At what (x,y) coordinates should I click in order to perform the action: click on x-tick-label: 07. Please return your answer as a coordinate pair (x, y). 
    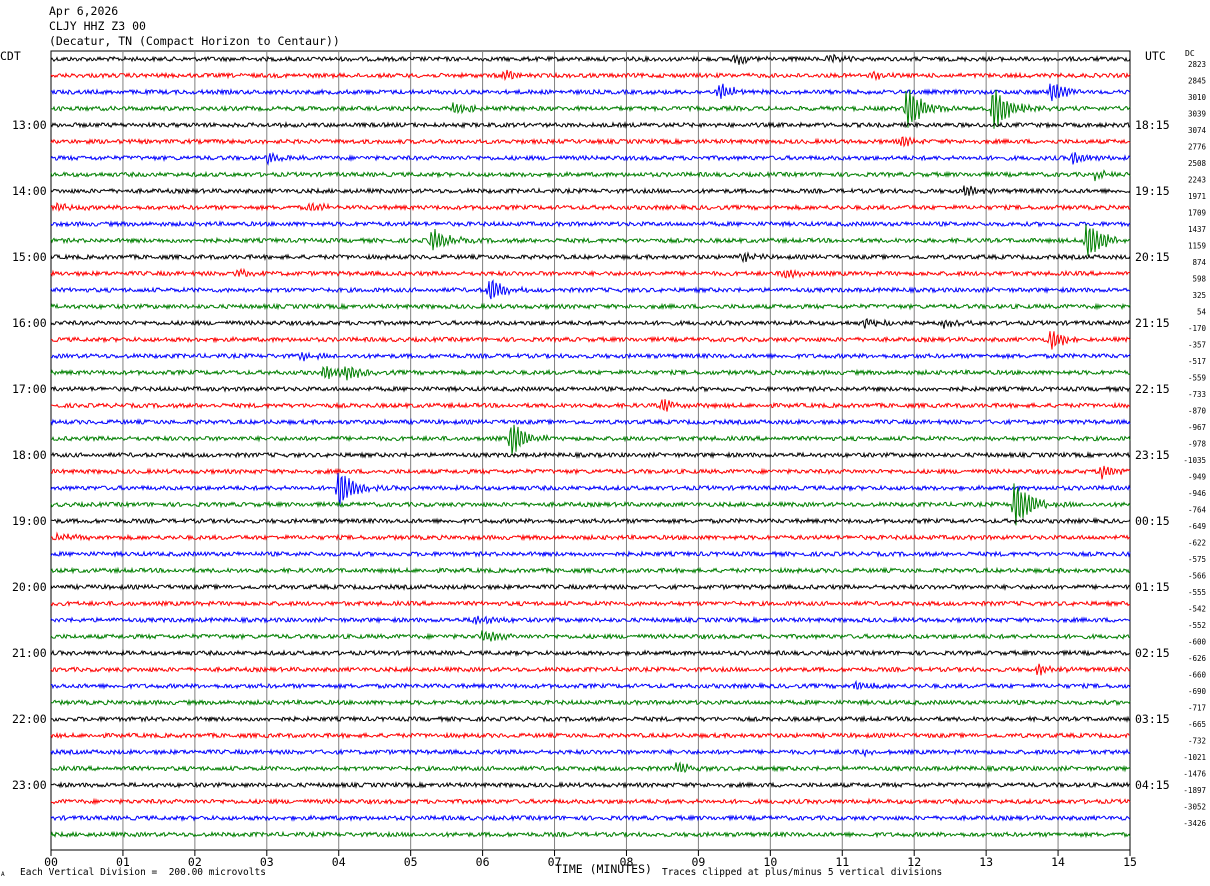
    Looking at the image, I should click on (555, 862).